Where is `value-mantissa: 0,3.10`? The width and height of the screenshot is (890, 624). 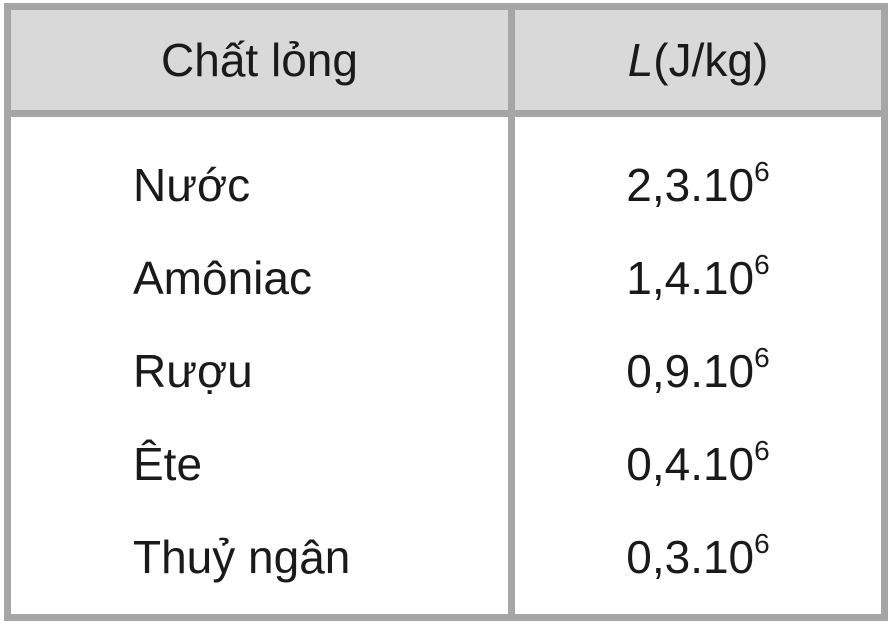 value-mantissa: 0,3.10 is located at coordinates (690, 557).